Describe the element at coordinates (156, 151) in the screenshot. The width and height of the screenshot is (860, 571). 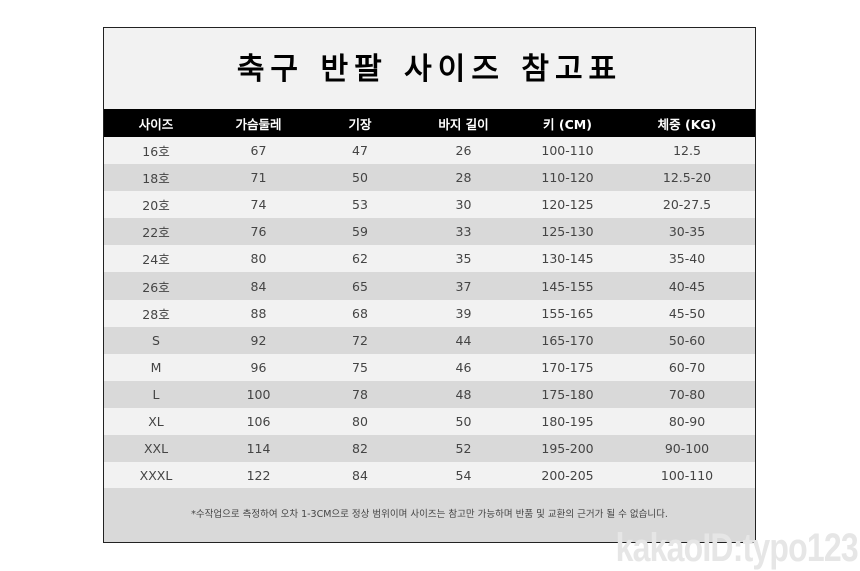
I see `table-cell: 16호` at that location.